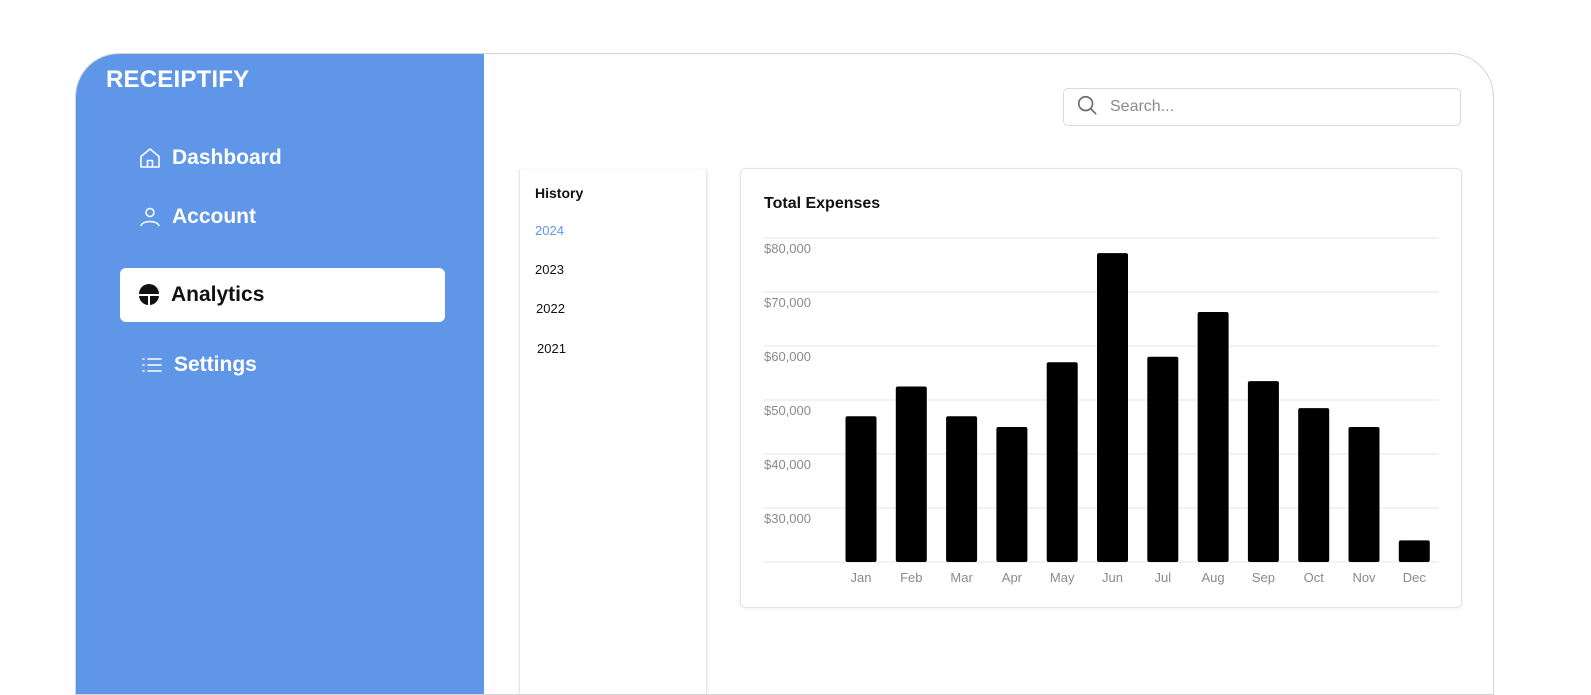 Image resolution: width=1591 pixels, height=695 pixels. I want to click on sidebar-item-label: Settings, so click(215, 364).